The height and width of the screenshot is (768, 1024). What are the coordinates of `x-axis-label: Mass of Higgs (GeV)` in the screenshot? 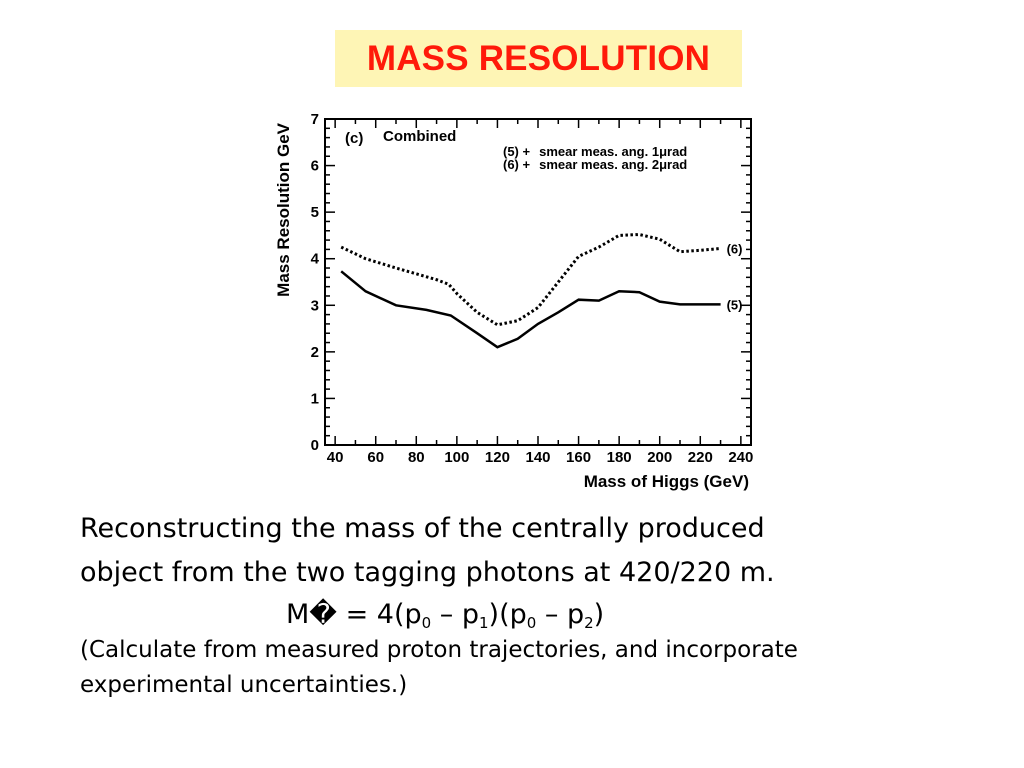 It's located at (666, 481).